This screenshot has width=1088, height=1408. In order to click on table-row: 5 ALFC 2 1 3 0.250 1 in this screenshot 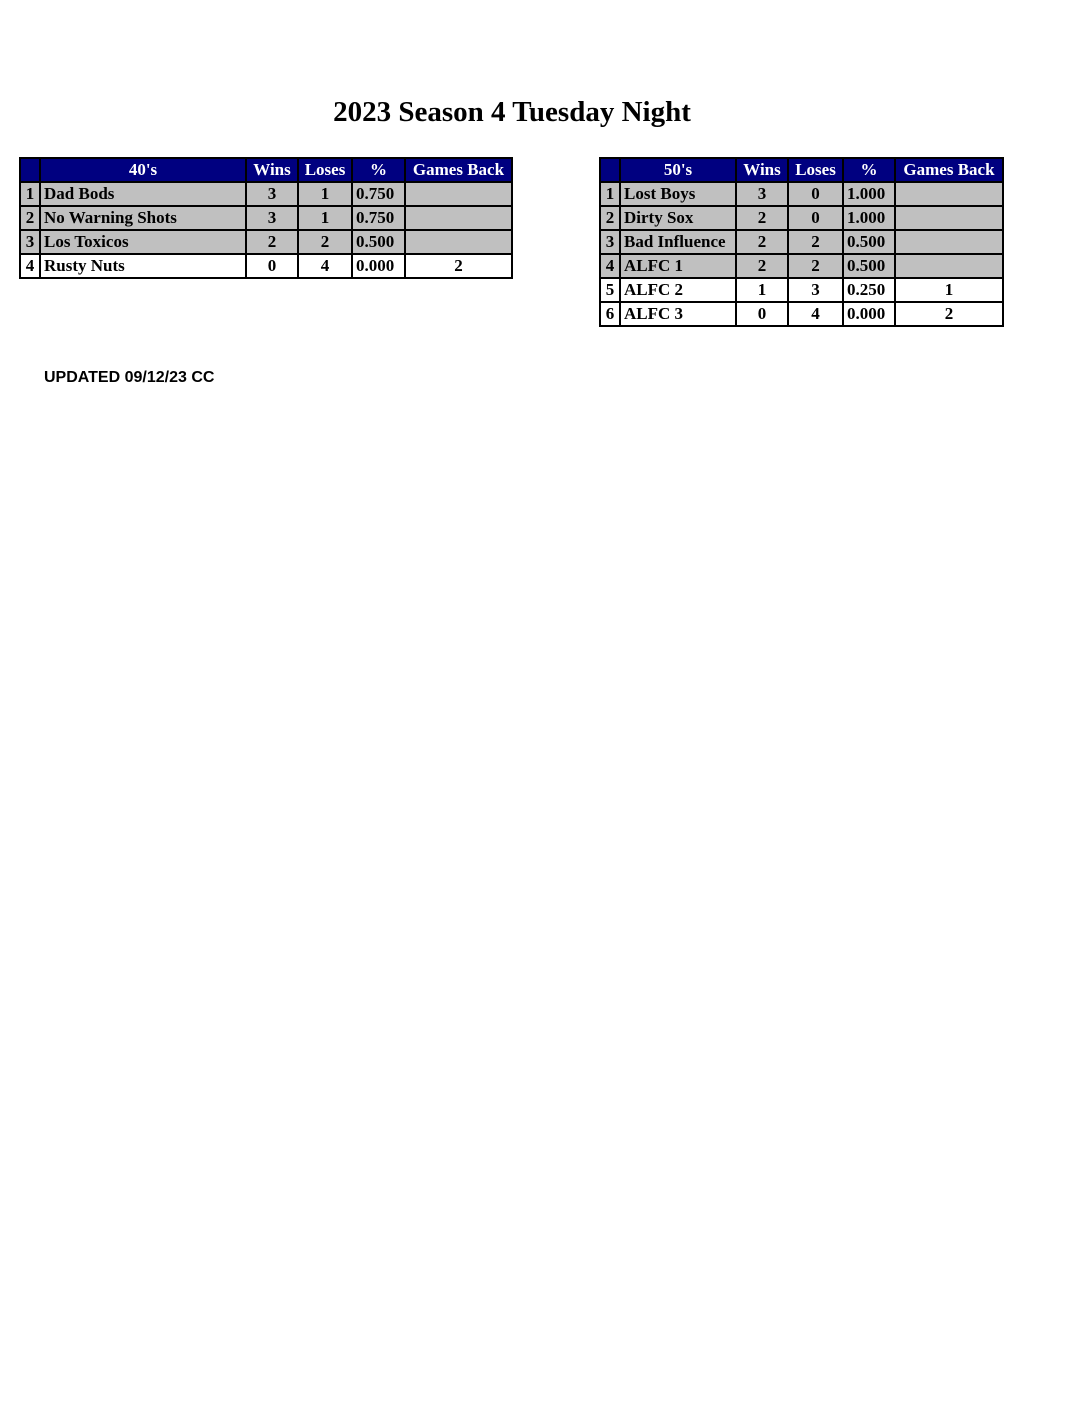, I will do `click(801, 290)`.